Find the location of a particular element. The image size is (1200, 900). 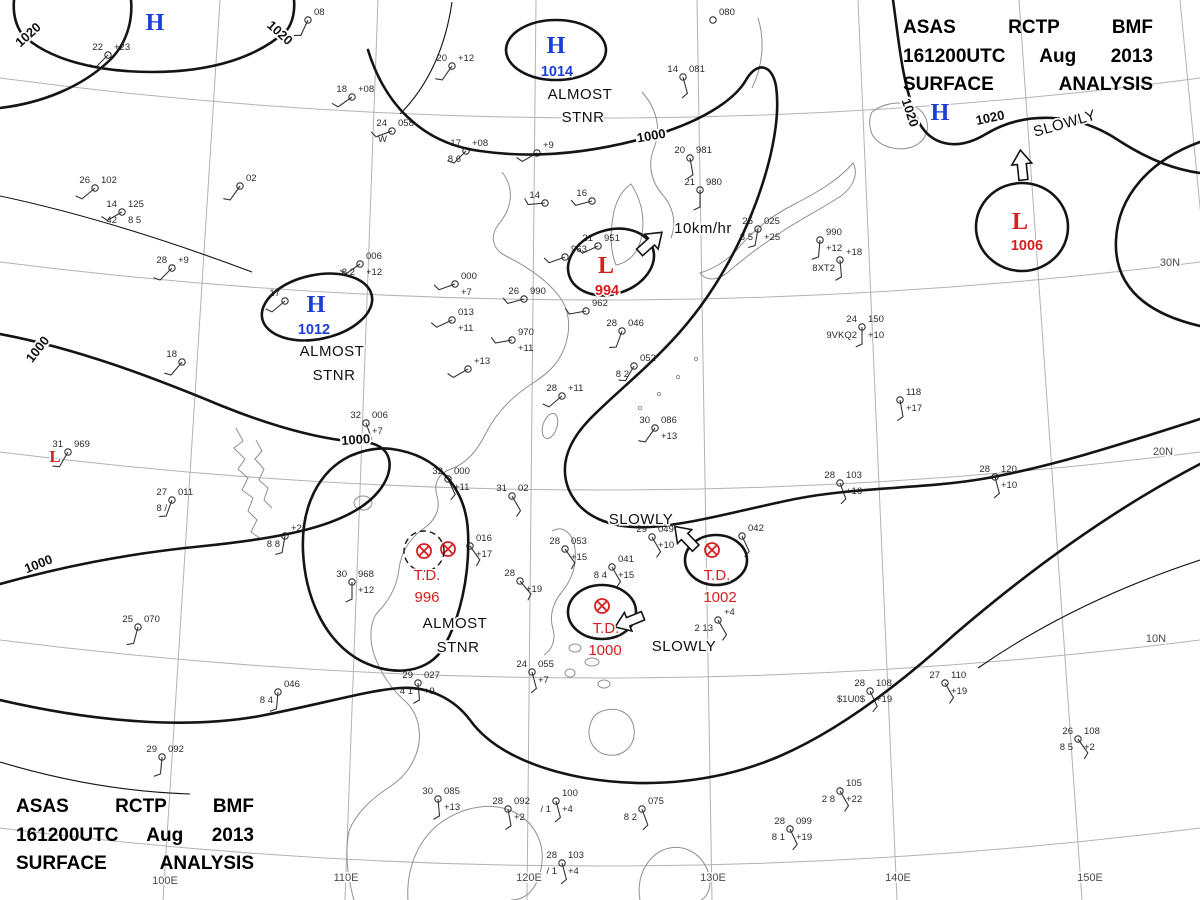

station-plot: 990+12 is located at coordinates (826, 243).